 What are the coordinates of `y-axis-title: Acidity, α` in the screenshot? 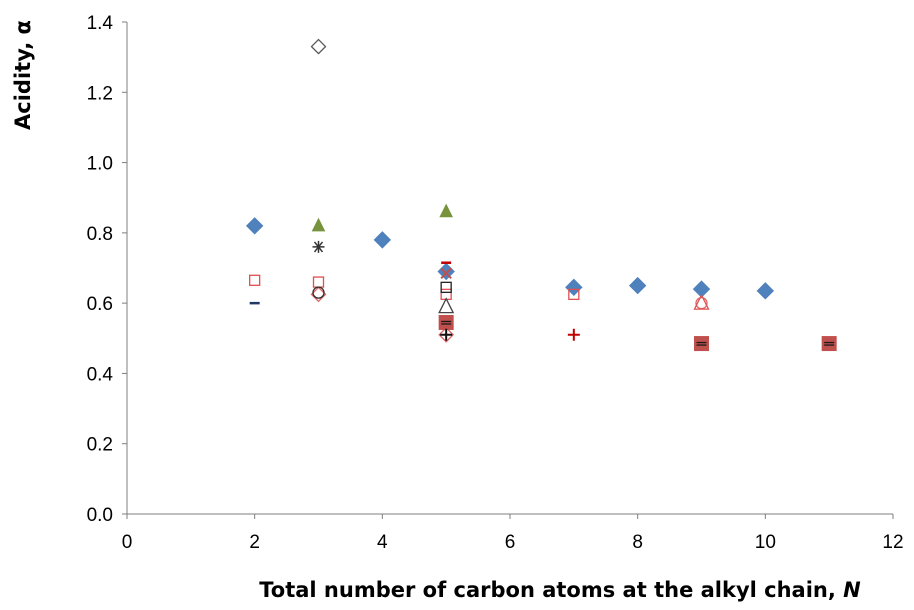 It's located at (23, 75).